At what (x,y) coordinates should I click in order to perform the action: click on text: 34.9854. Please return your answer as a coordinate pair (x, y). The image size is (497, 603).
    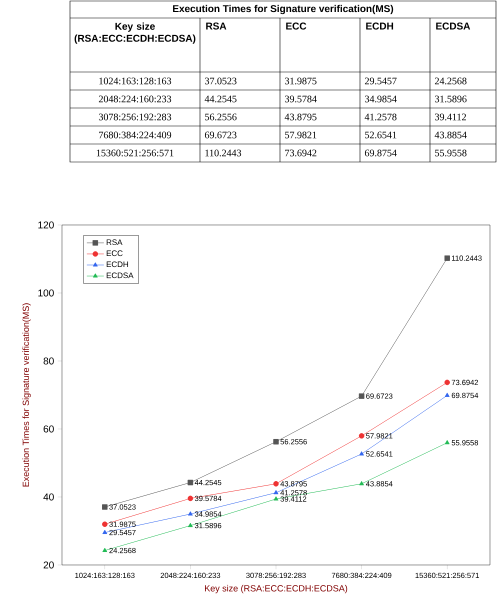
    Looking at the image, I should click on (381, 99).